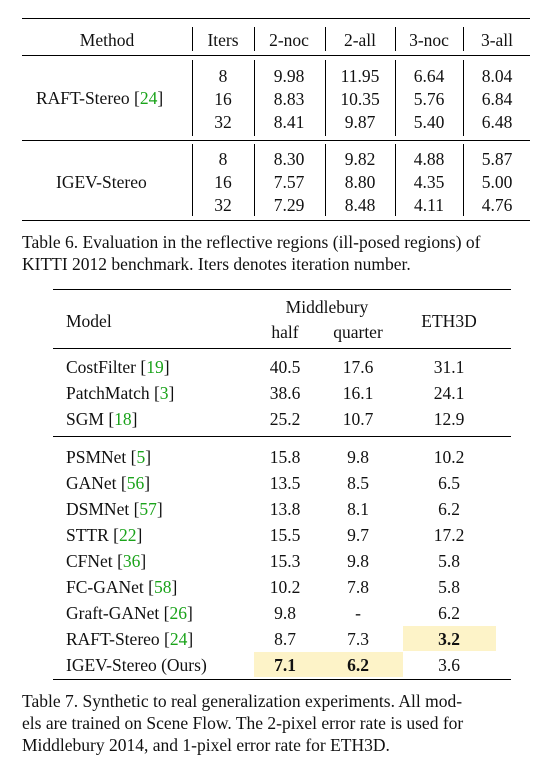  I want to click on table-cell: 15.5, so click(285, 535).